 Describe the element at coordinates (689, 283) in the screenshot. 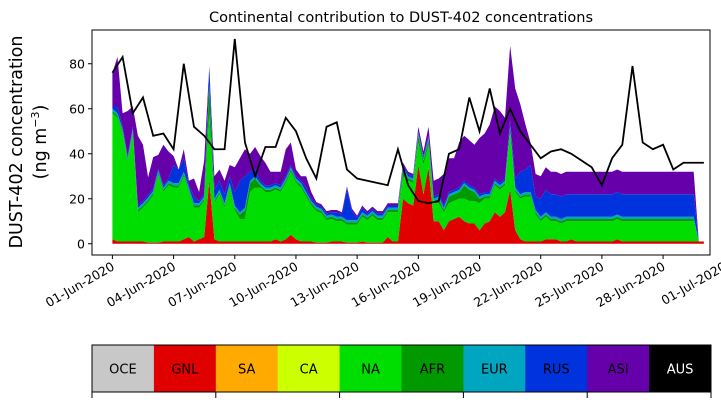

I see `x-tick-label: 01-Jul-2020` at that location.